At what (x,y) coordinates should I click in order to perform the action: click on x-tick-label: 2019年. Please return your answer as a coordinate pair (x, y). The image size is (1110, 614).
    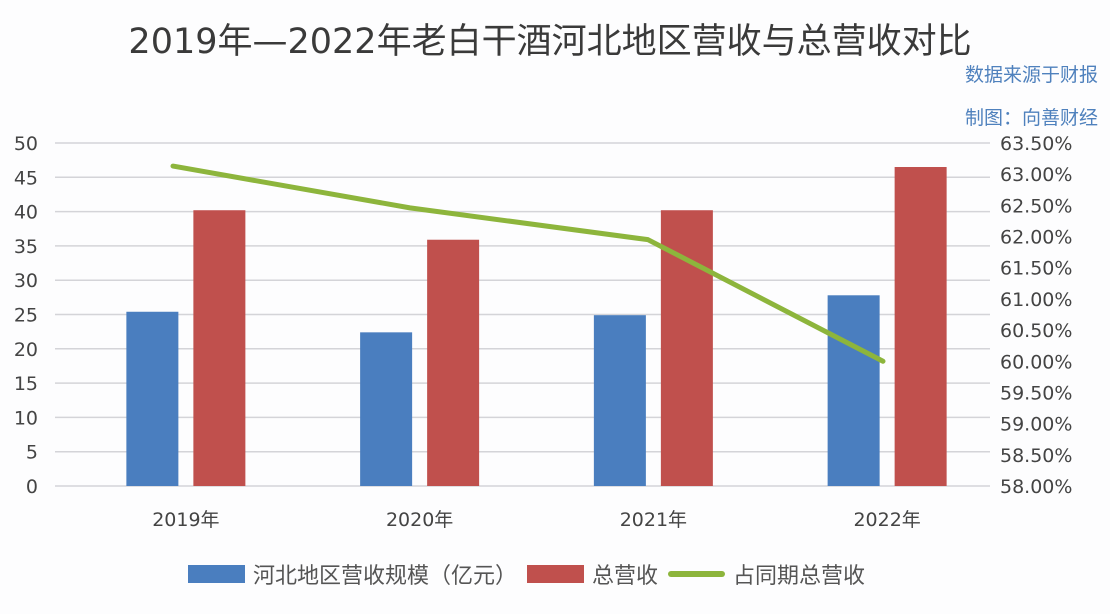
    Looking at the image, I should click on (185, 520).